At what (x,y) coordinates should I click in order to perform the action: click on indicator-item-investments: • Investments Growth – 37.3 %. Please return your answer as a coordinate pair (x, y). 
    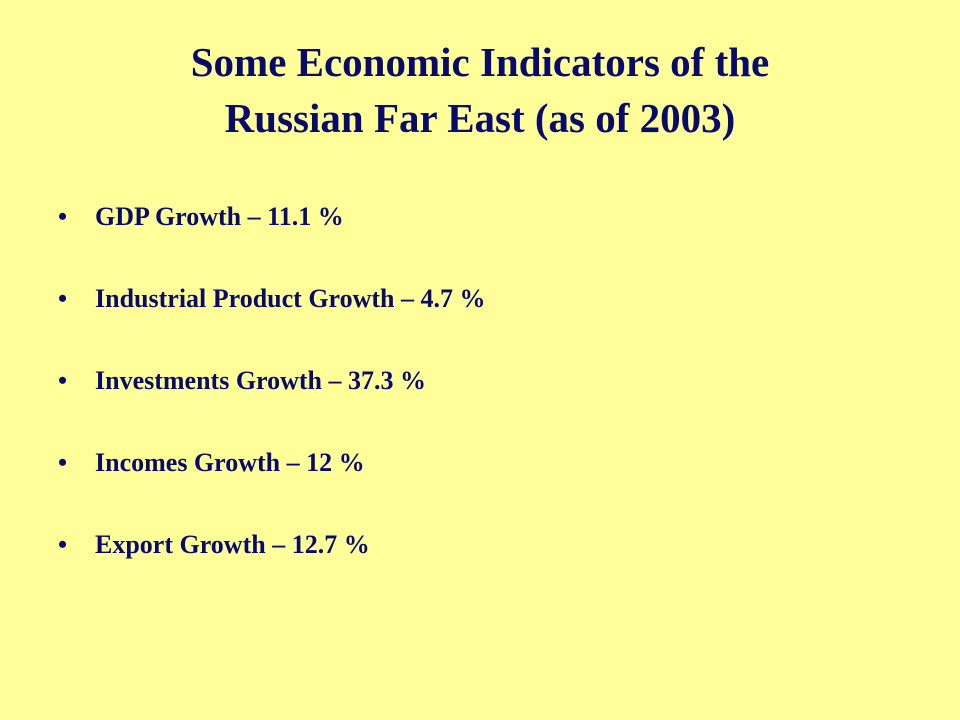
    Looking at the image, I should click on (272, 398).